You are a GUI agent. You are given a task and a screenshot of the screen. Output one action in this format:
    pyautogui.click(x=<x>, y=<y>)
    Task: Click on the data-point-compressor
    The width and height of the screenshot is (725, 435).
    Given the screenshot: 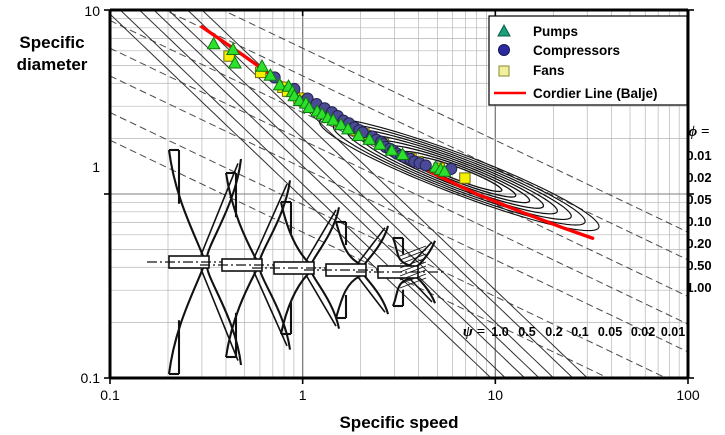 What is the action you would take?
    pyautogui.click(x=425, y=165)
    